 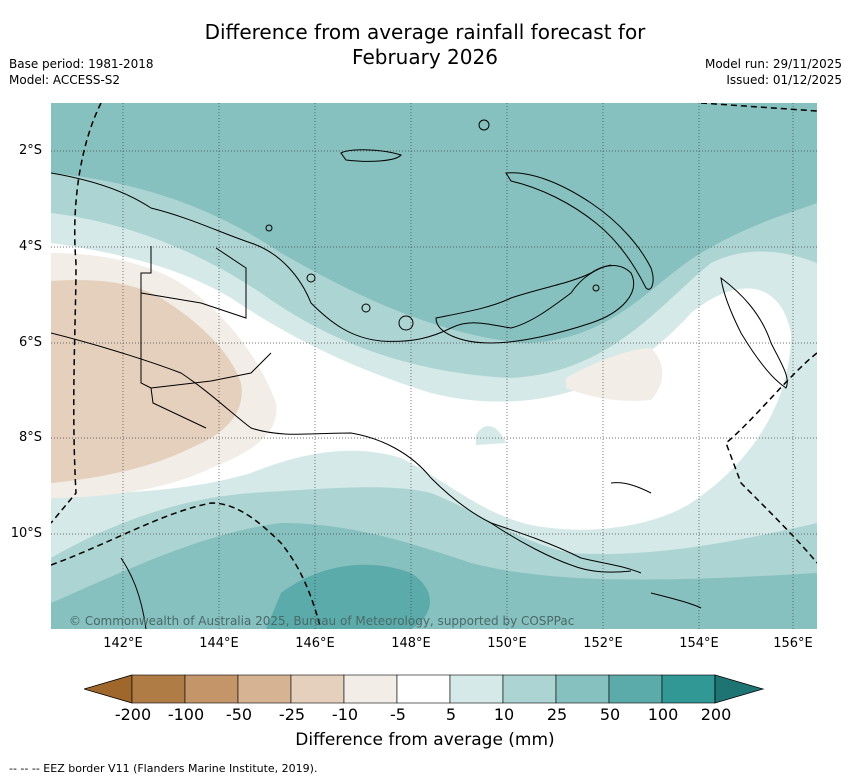 What do you see at coordinates (614, 374) in the screenshot?
I see `band-dry-patch-east` at bounding box center [614, 374].